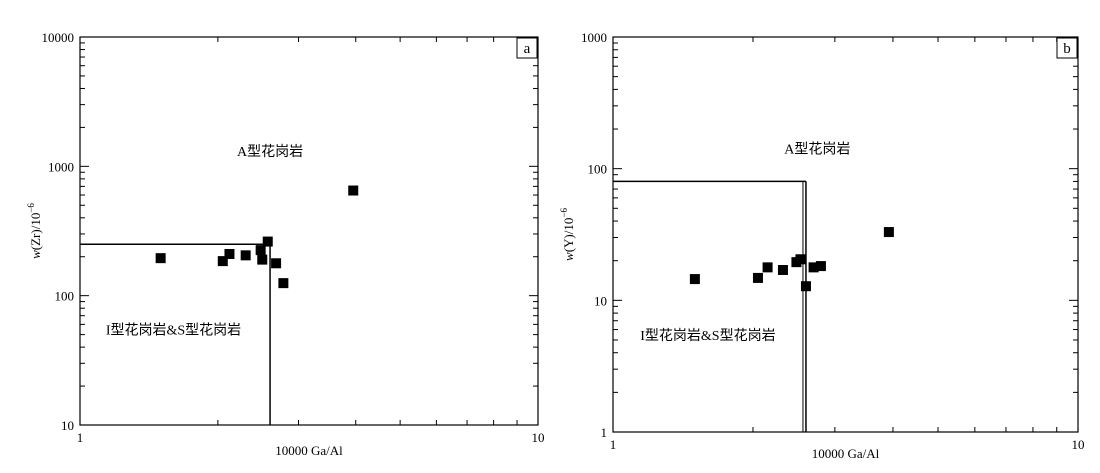 This screenshot has height=473, width=1100. I want to click on y-tick-label: 10000, so click(58, 37).